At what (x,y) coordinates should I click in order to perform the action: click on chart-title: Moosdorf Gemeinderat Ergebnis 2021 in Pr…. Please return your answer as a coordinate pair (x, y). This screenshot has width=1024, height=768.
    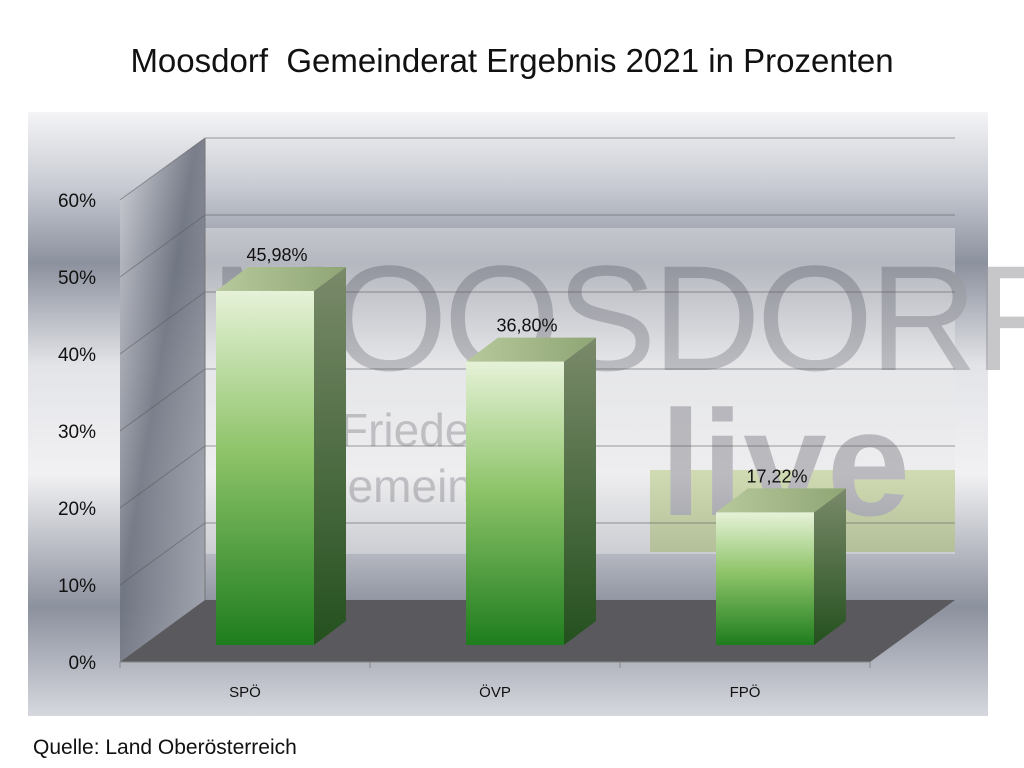
    Looking at the image, I should click on (512, 60).